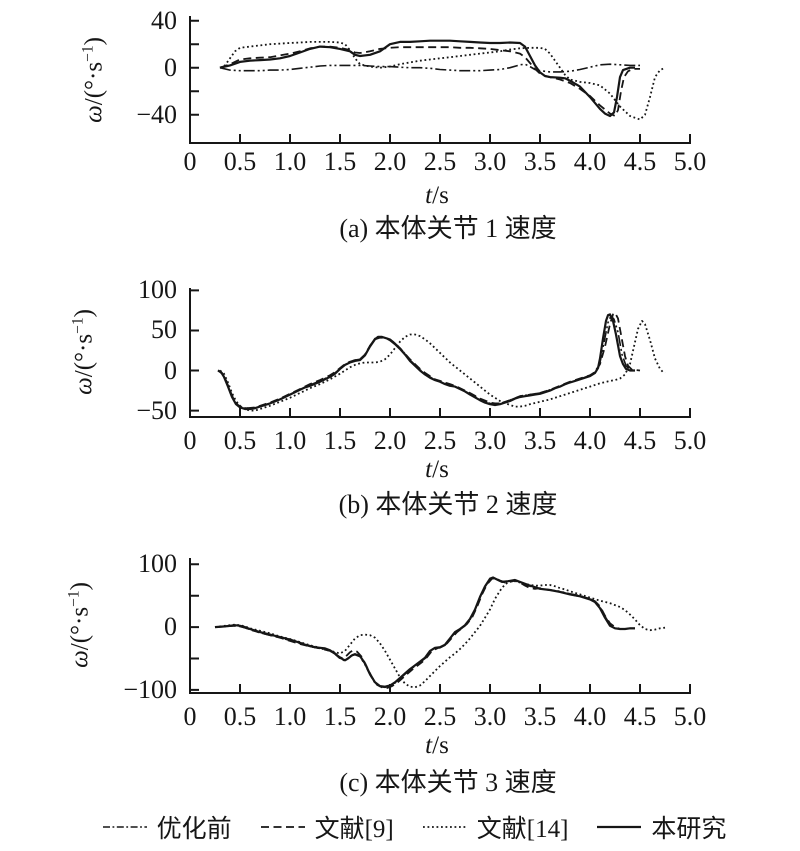 The image size is (800, 851). I want to click on legend-item: 本研究, so click(661, 827).